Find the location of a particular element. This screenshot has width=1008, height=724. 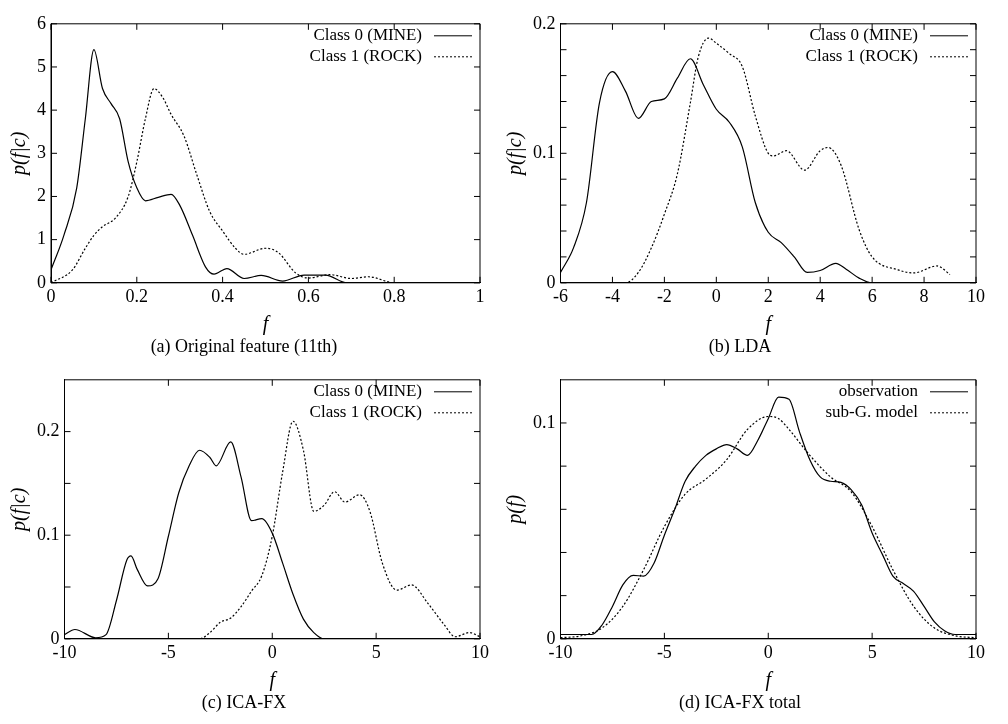

x-tick-label: 4 is located at coordinates (820, 296).